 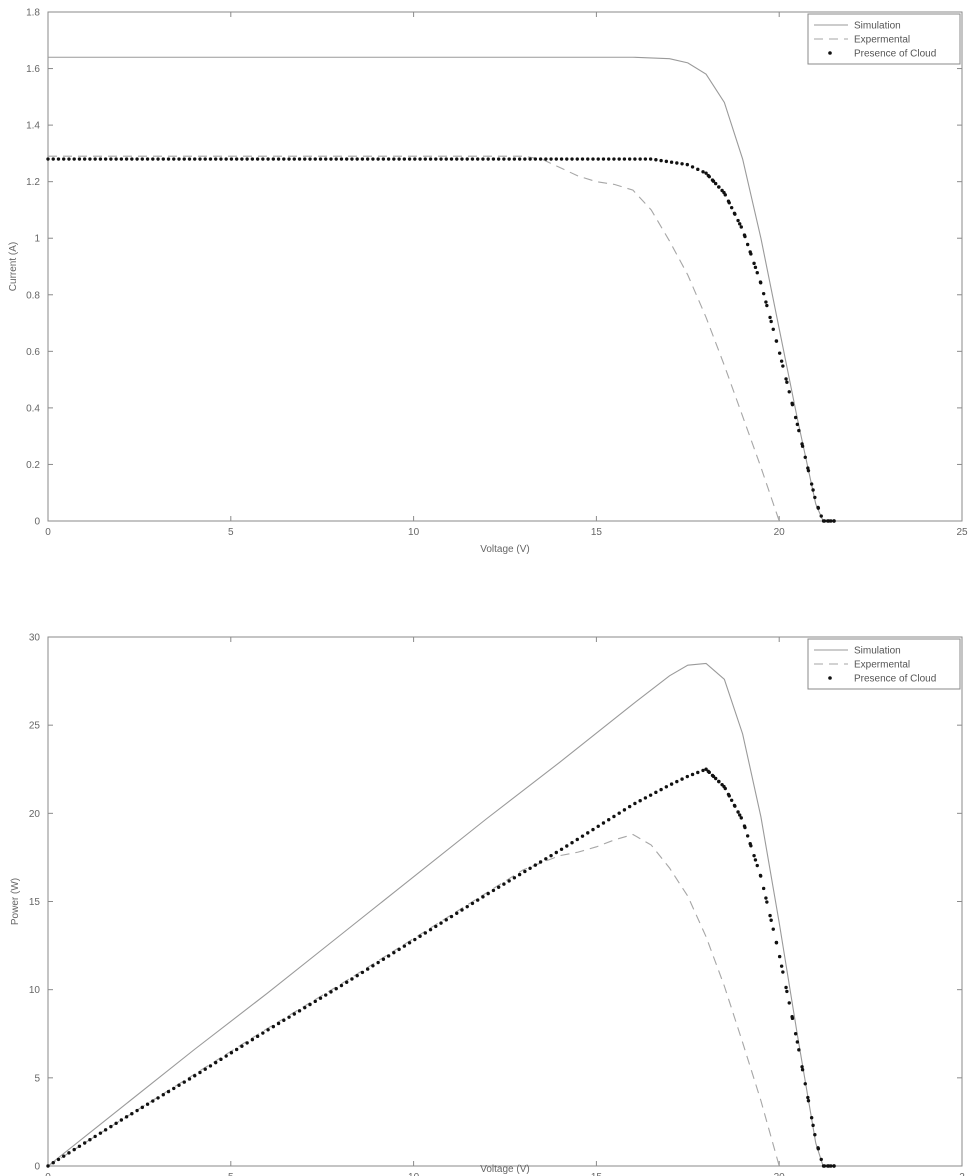 I want to click on legend-label: Expermental, so click(x=882, y=40).